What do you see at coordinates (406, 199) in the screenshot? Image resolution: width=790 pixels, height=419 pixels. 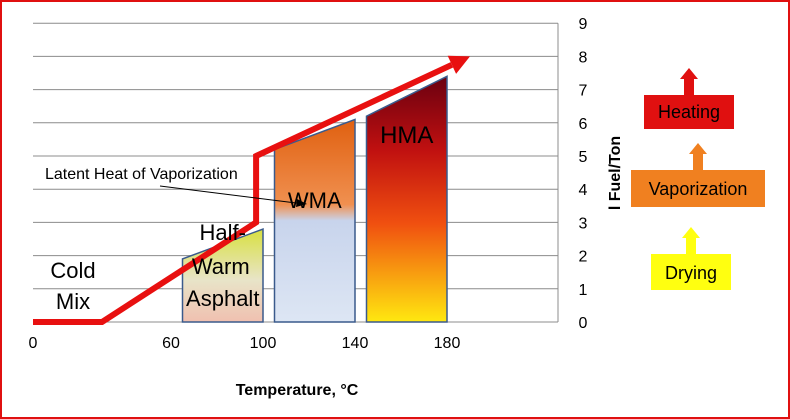 I see `hma-region` at bounding box center [406, 199].